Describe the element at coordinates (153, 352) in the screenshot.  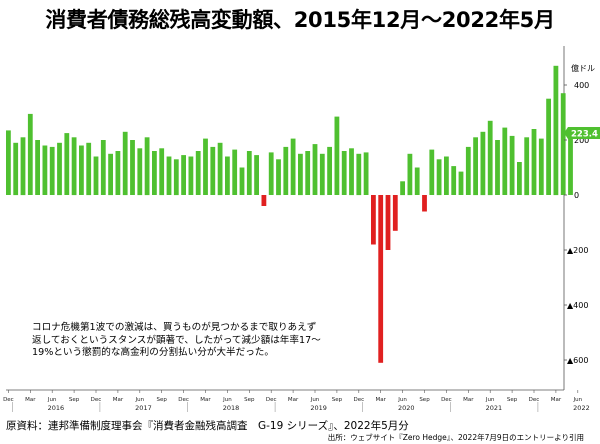
I see `annotation-line-3: 19%という懲罰的な高金利の分割払い分が大半だった。` at that location.